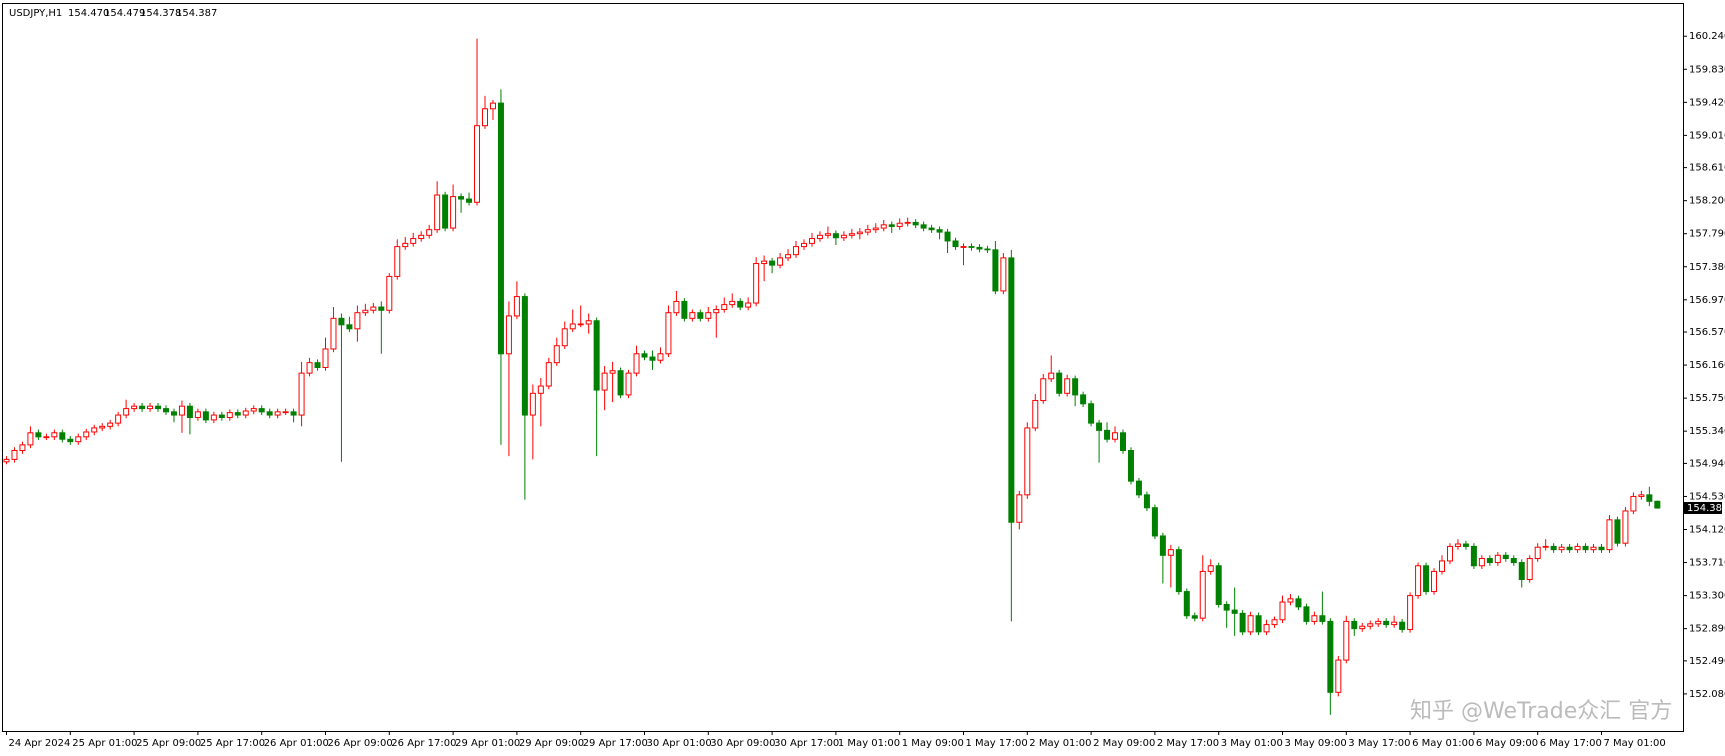 Image resolution: width=1725 pixels, height=756 pixels. Describe the element at coordinates (1707, 496) in the screenshot. I see `y-tick-label: 154.530` at that location.